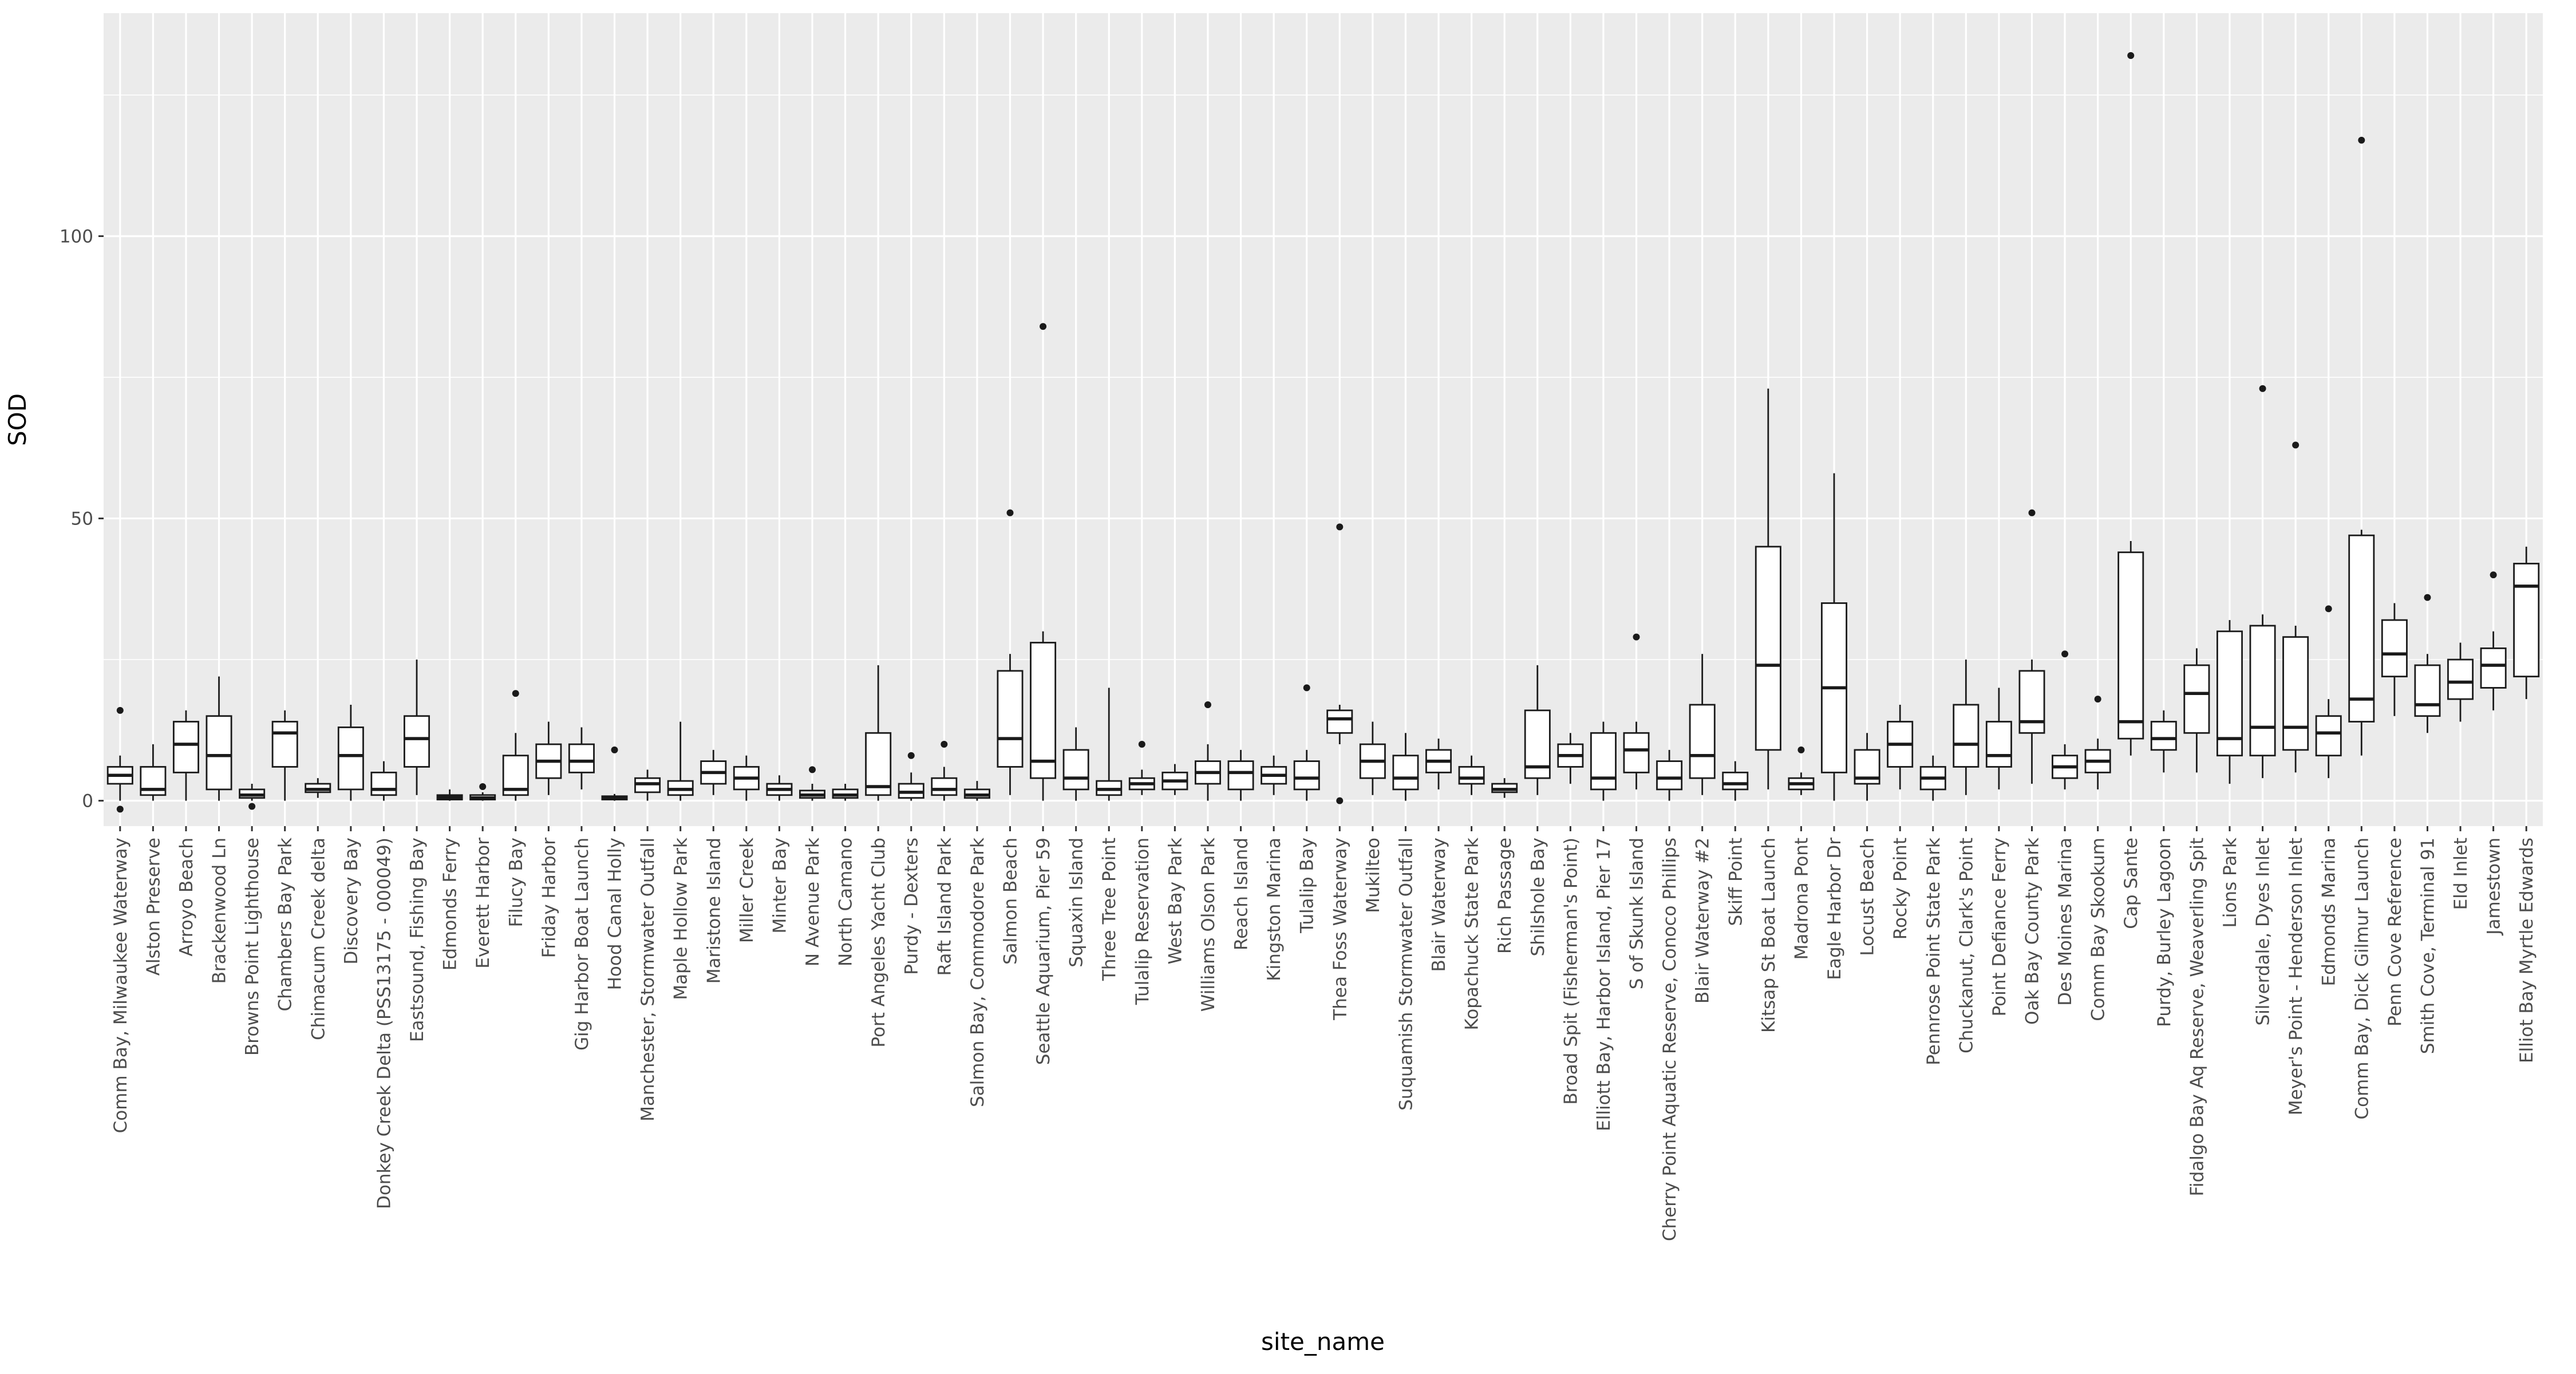 Image resolution: width=2576 pixels, height=1374 pixels. I want to click on x-tick-label: Port Angeles Yacht Club, so click(878, 943).